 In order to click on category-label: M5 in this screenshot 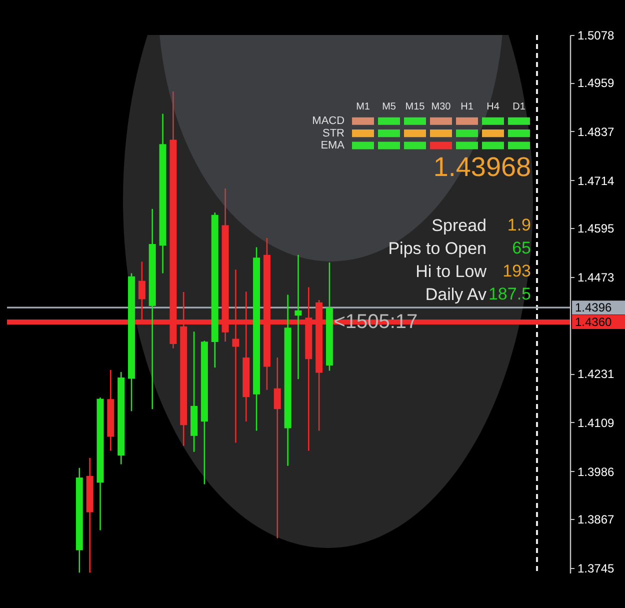, I will do `click(389, 107)`.